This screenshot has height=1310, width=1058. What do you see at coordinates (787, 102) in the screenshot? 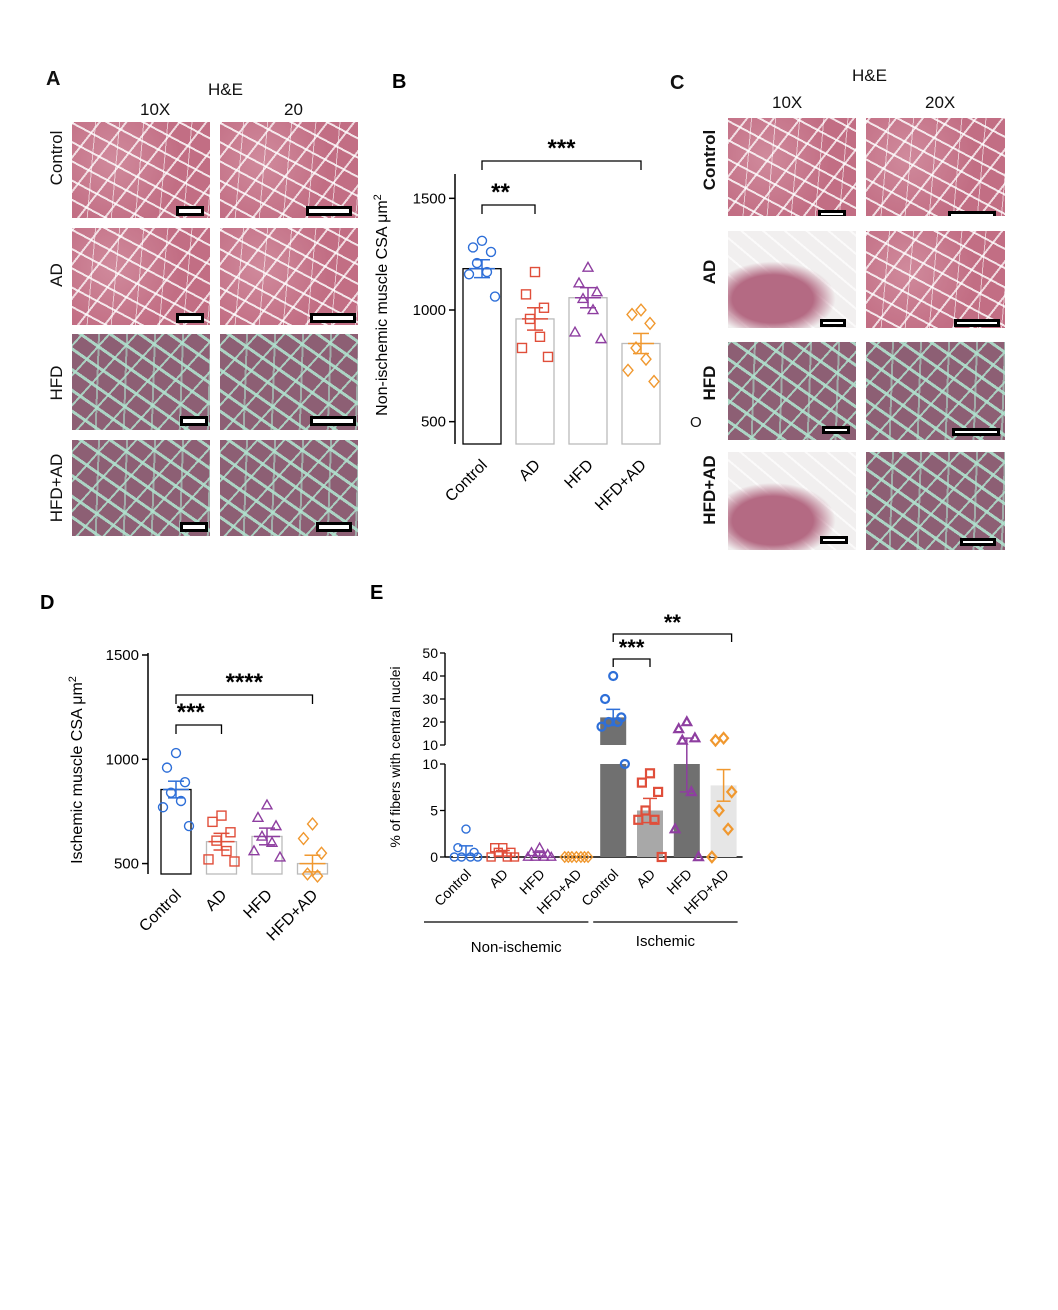
I see `panel-c-col-label-10x: 10X` at bounding box center [787, 102].